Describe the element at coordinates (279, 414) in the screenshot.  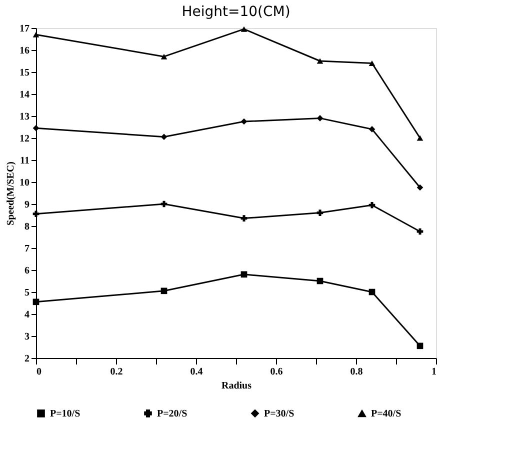
I see `legend-label: P=30/S` at that location.